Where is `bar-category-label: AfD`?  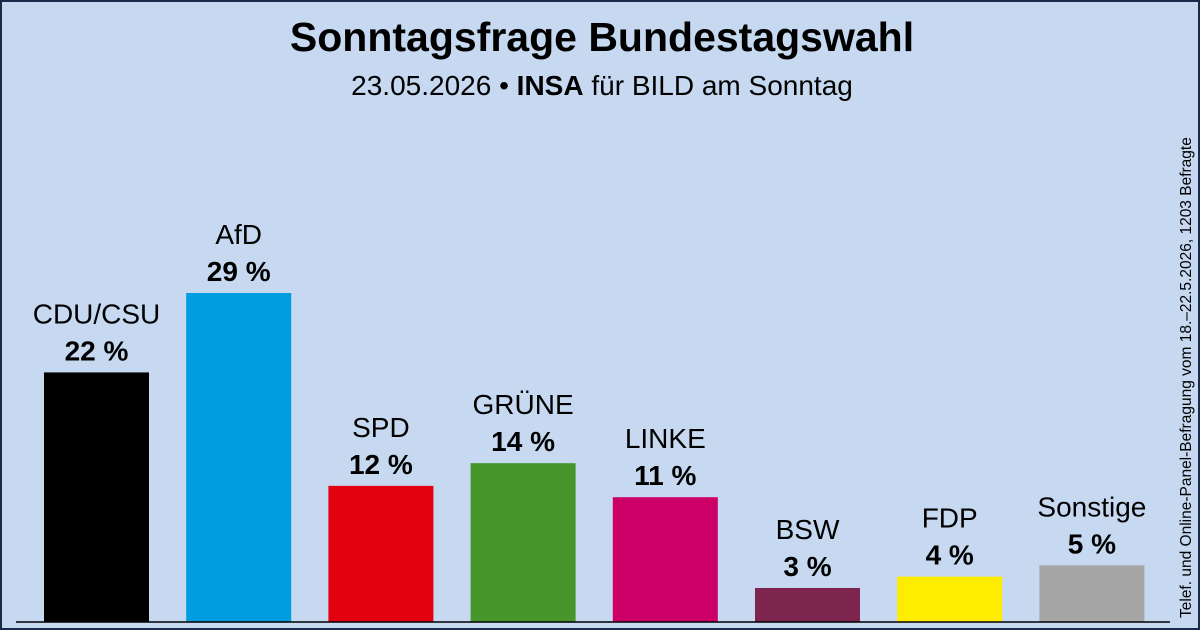
bar-category-label: AfD is located at coordinates (238, 234).